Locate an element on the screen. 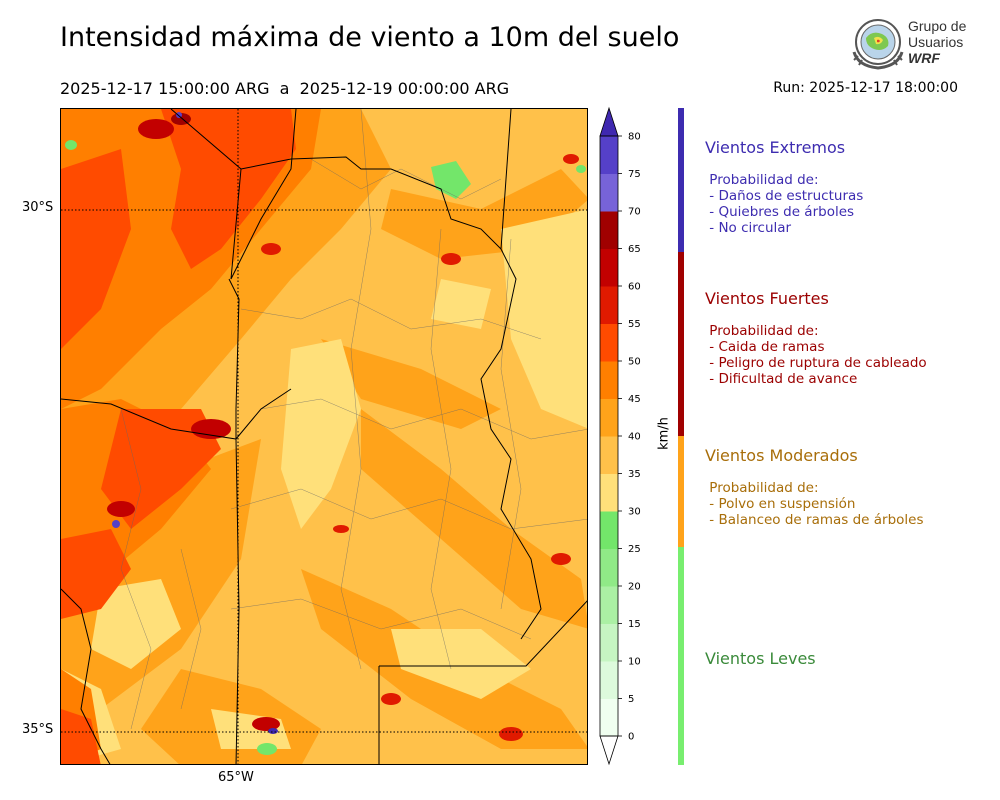 The width and height of the screenshot is (1000, 800). category-title-moderados: Vientos Moderados is located at coordinates (781, 455).